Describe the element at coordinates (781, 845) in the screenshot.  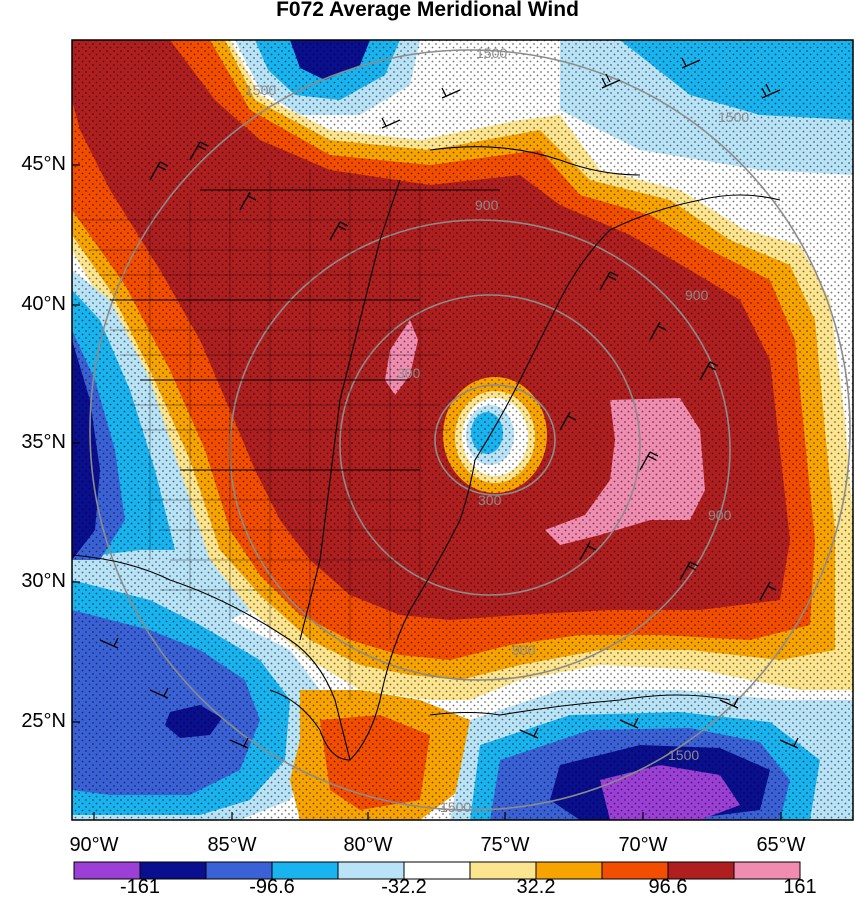
I see `lon-label-65w: 65°W` at that location.